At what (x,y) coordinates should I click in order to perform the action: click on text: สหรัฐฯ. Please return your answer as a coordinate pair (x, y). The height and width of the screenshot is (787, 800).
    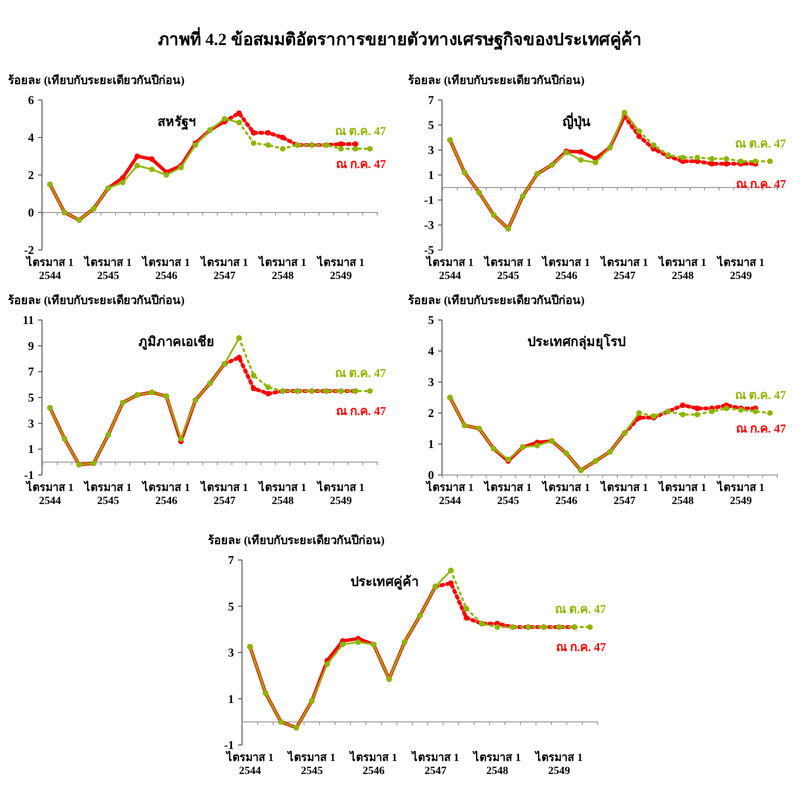
    Looking at the image, I should click on (176, 122).